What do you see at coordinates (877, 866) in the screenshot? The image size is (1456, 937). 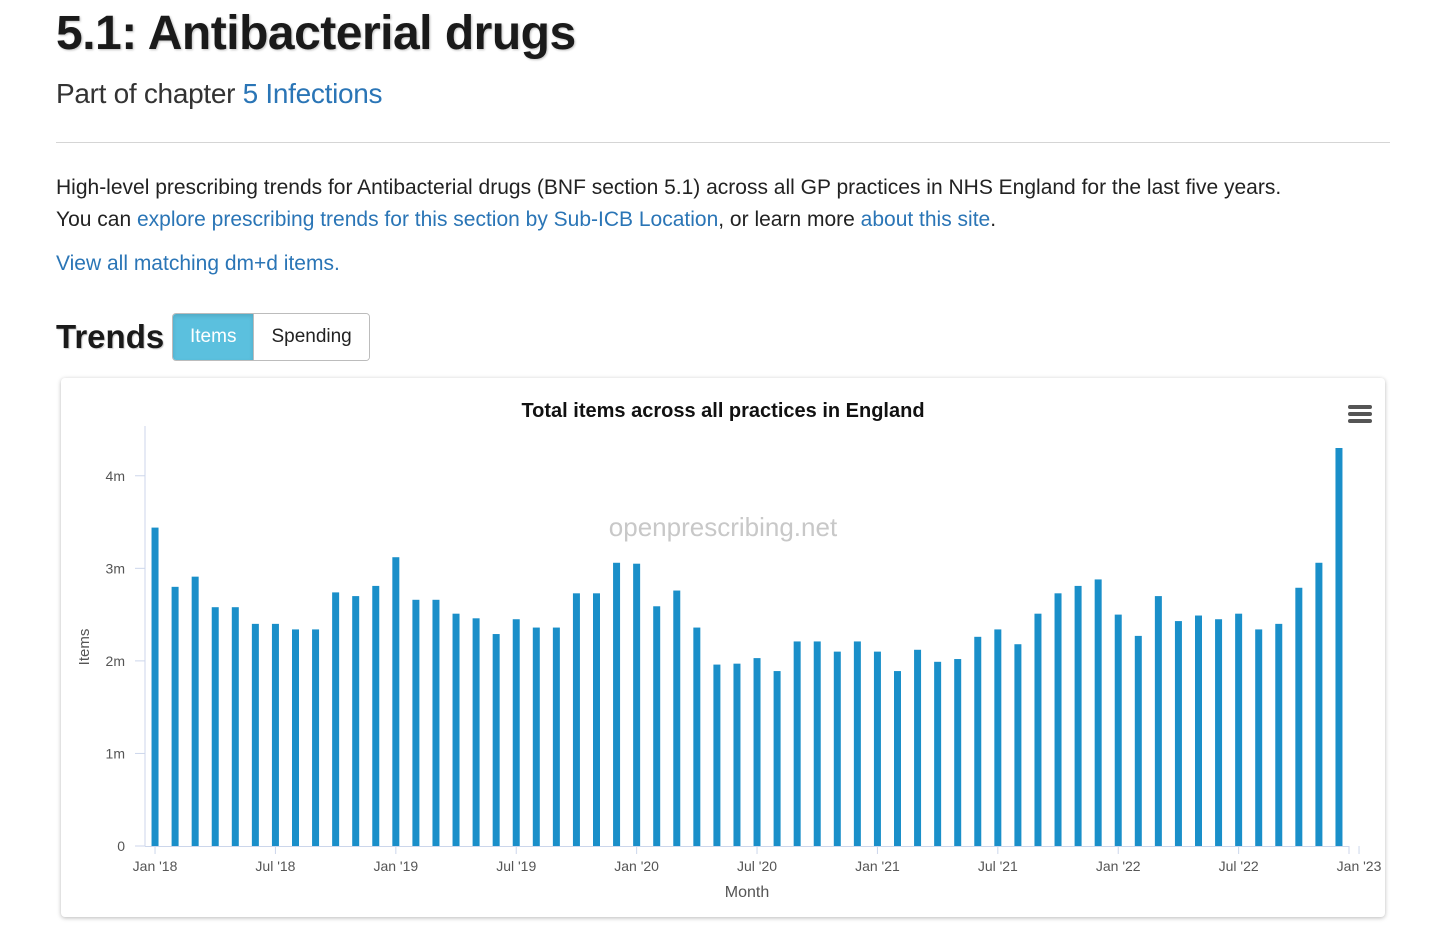 I see `x-tick-label: Jan '21` at bounding box center [877, 866].